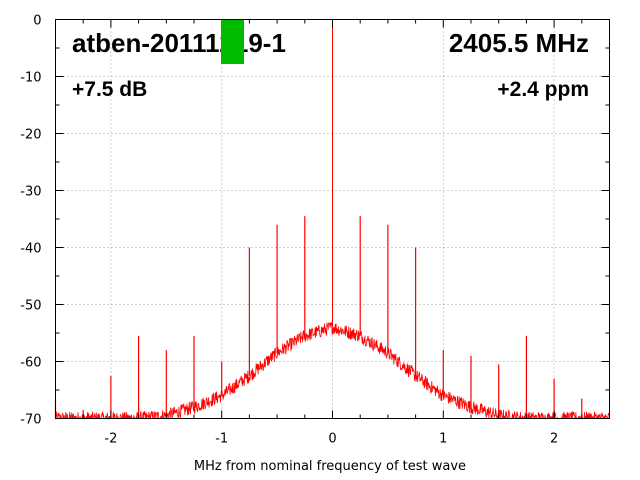  What do you see at coordinates (30, 135) in the screenshot?
I see `y-tick-label: -20` at bounding box center [30, 135].